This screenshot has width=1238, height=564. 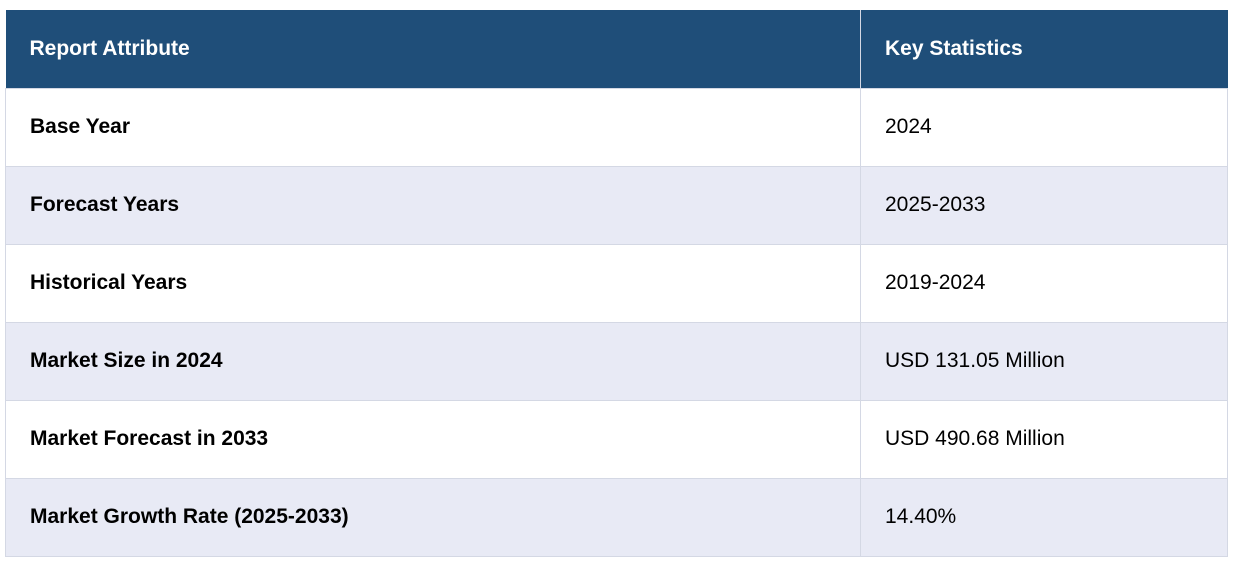 I want to click on value-cell: USD 131.05 Million, so click(x=1044, y=361).